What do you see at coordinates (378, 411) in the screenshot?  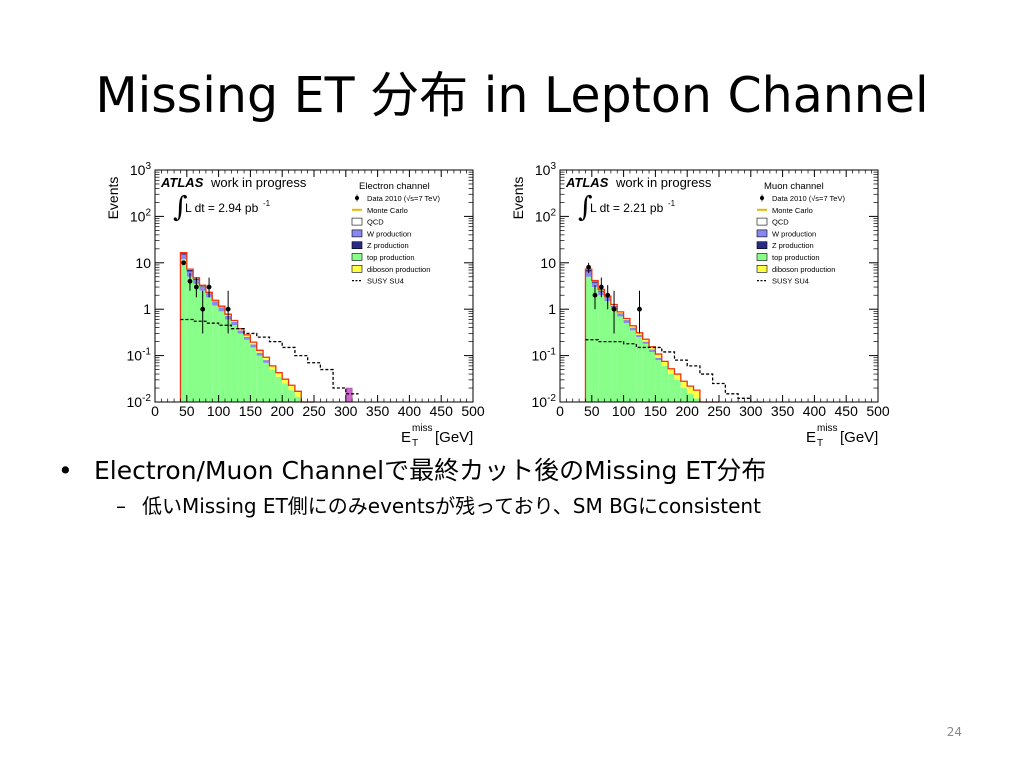 I see `x-tick-label: 350` at bounding box center [378, 411].